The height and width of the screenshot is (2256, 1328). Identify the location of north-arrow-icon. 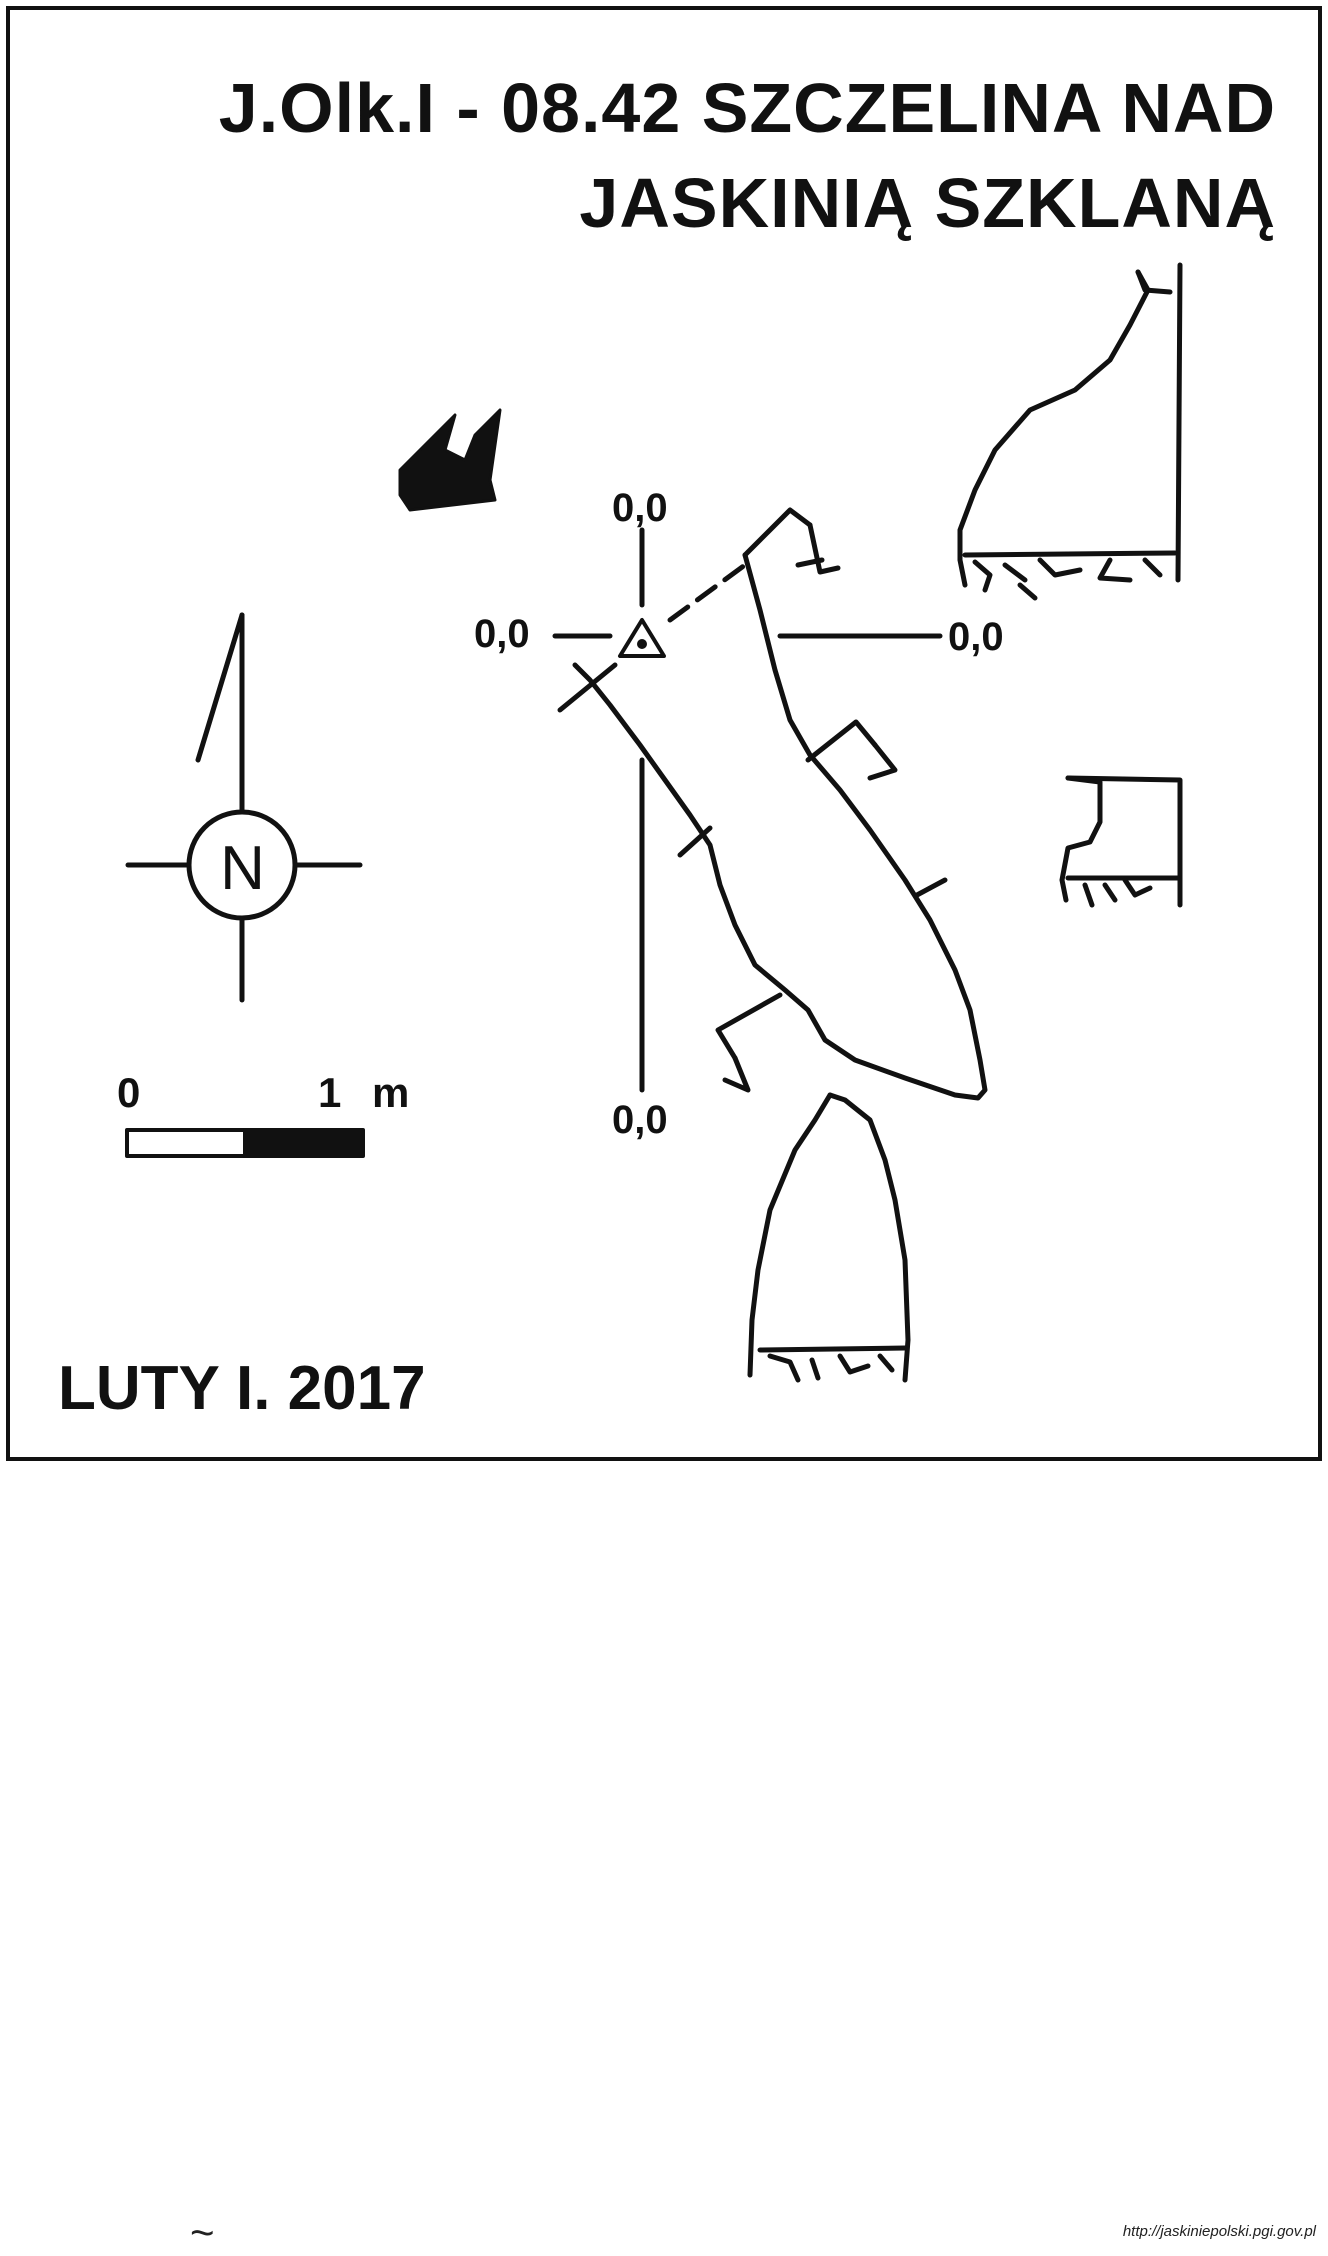
(244, 807).